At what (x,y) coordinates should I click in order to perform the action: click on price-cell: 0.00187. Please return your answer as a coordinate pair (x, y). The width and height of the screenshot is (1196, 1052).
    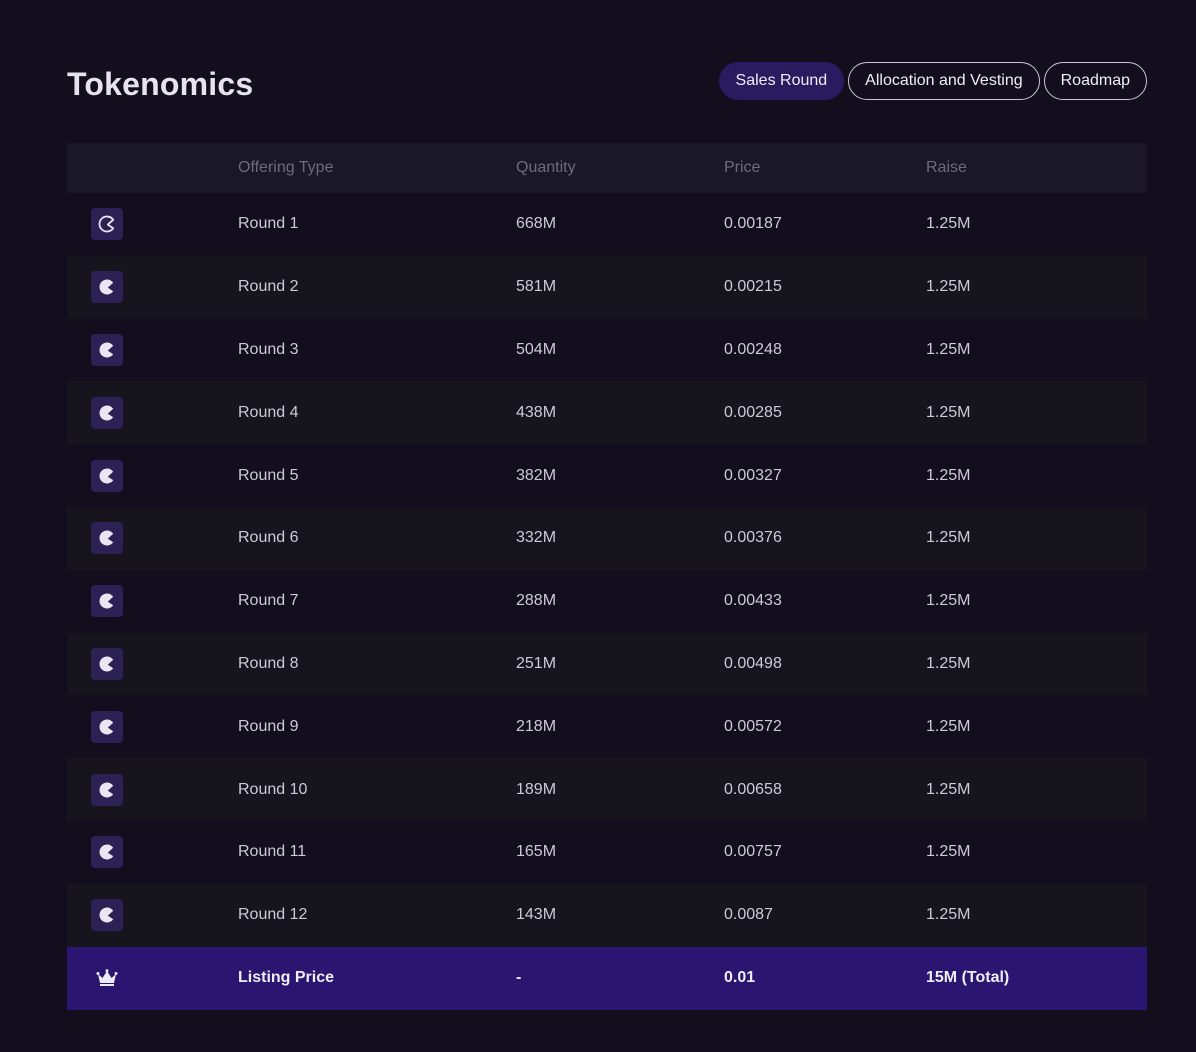
    Looking at the image, I should click on (753, 224).